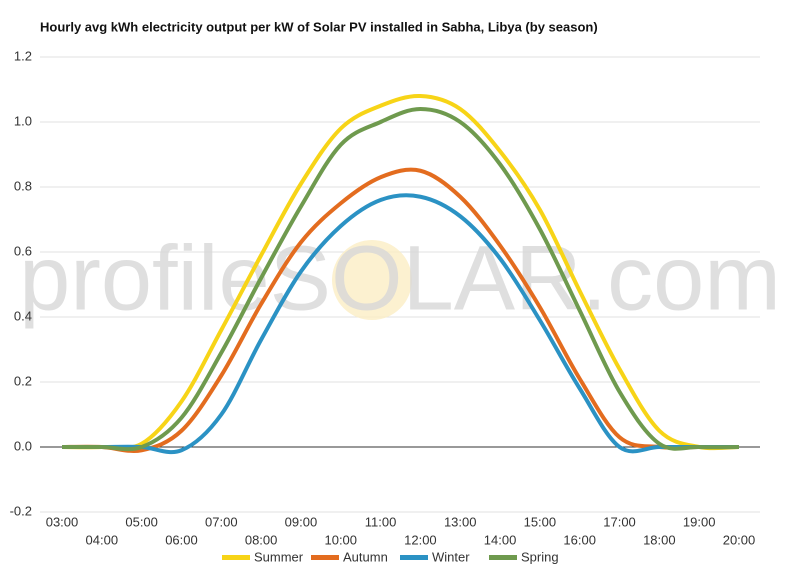 The height and width of the screenshot is (570, 800). I want to click on legend-label: Autumn, so click(365, 556).